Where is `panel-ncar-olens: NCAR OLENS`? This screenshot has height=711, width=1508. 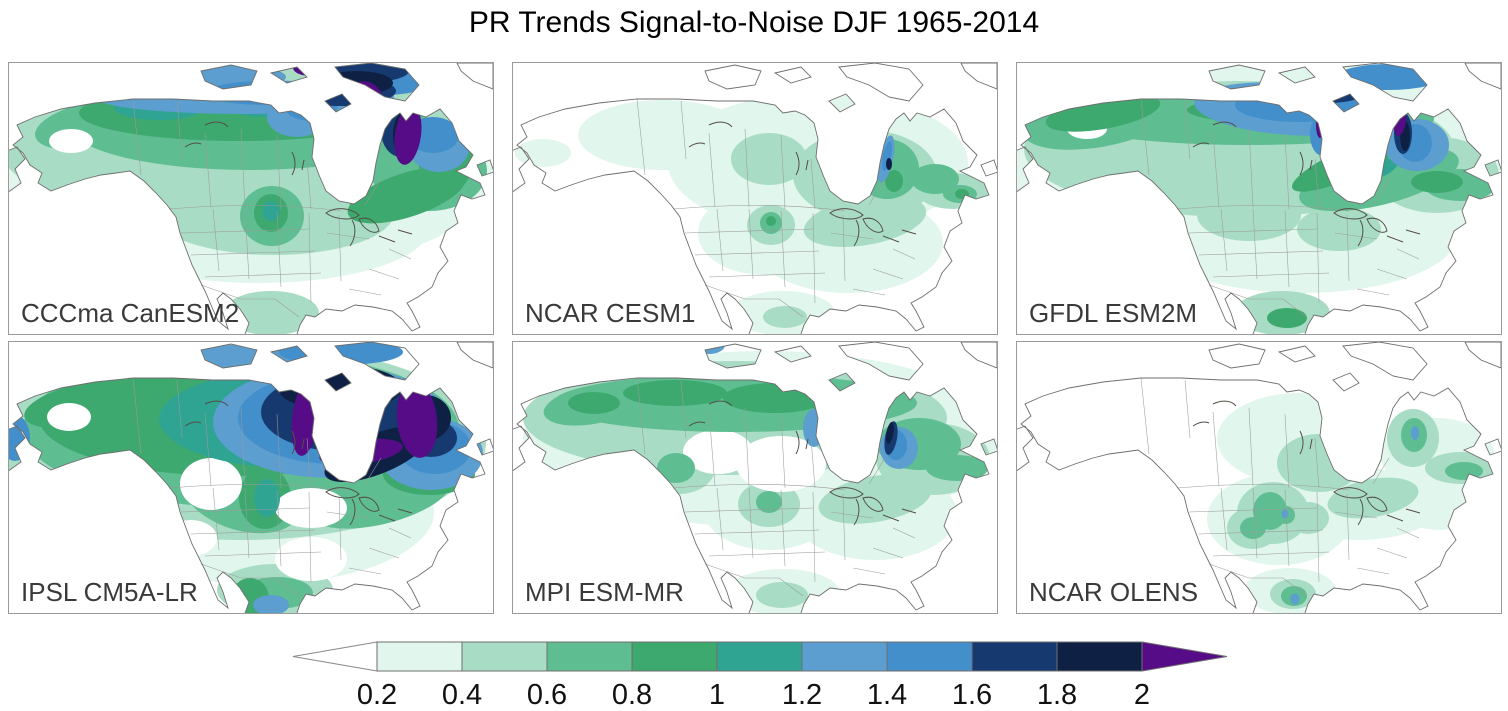
panel-ncar-olens: NCAR OLENS is located at coordinates (1259, 477).